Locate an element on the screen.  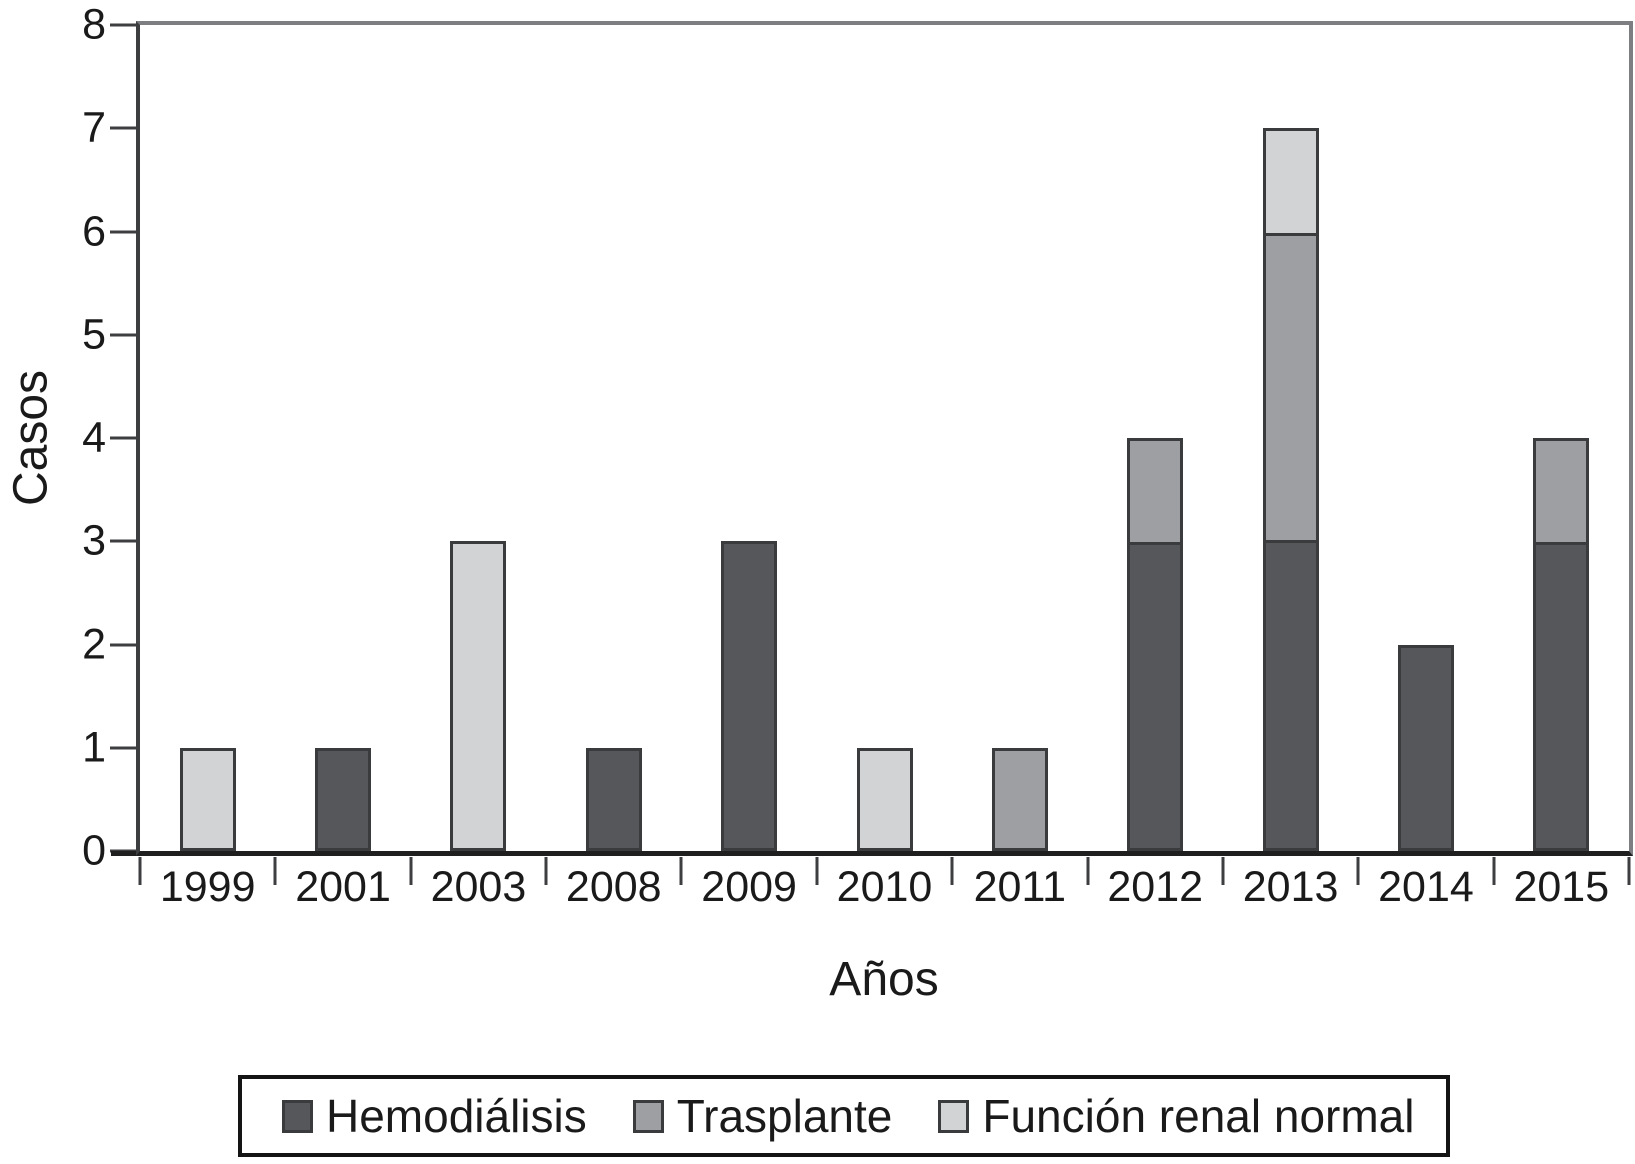
x-axis-title: Años is located at coordinates (884, 979).